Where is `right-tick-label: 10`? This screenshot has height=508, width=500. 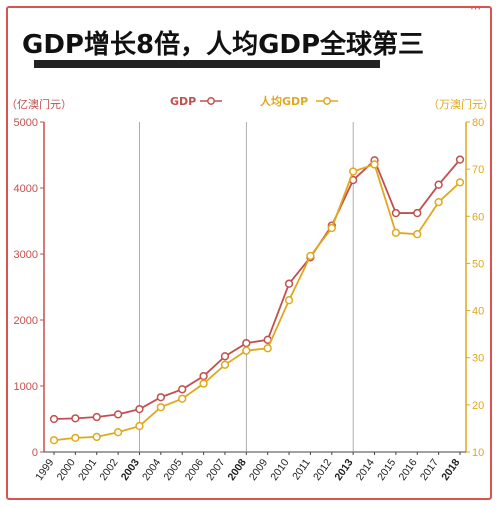 right-tick-label: 10 is located at coordinates (478, 453).